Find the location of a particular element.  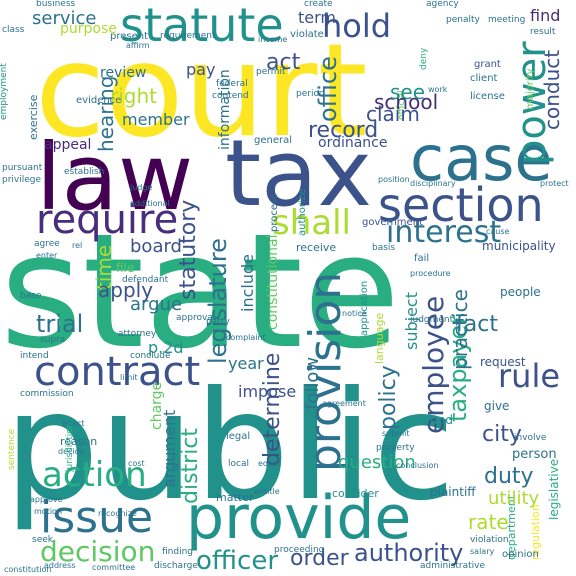

word: administrative is located at coordinates (453, 566).